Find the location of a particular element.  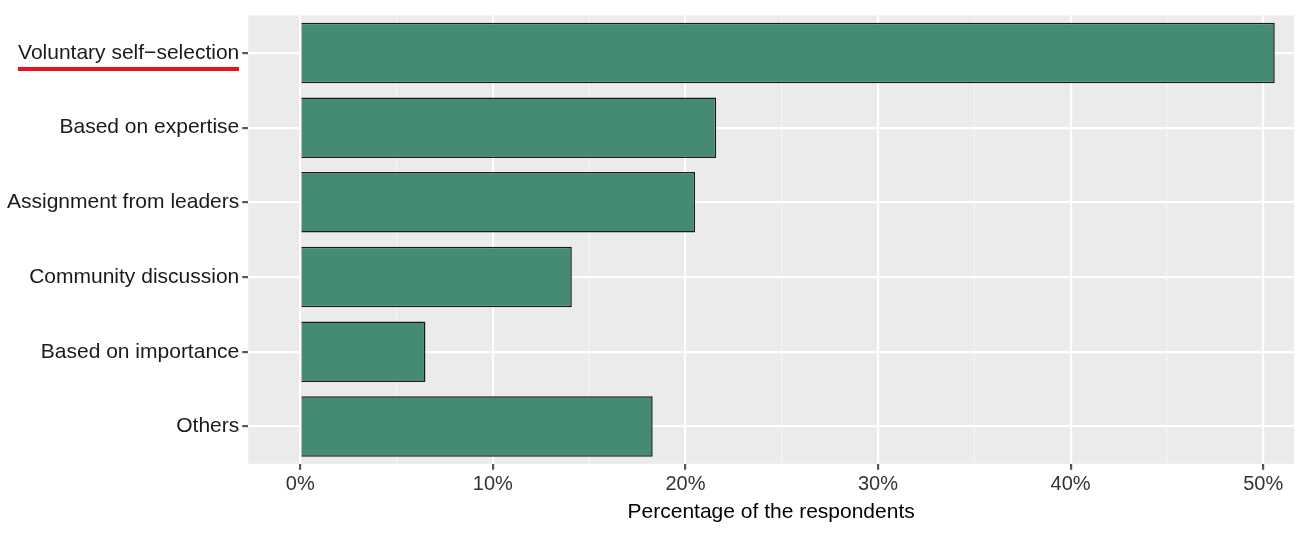

x-tick-label: 10% is located at coordinates (493, 483).